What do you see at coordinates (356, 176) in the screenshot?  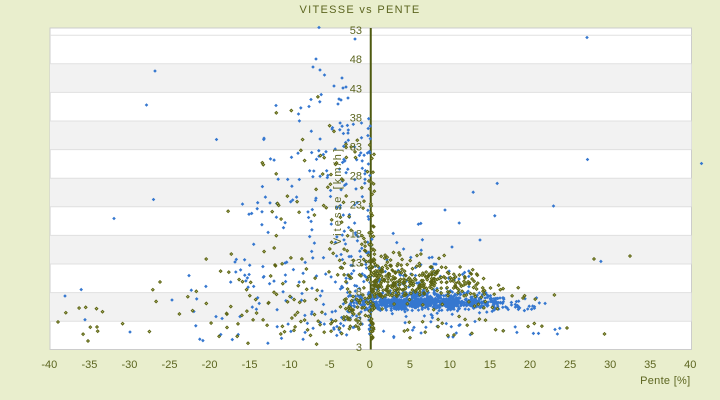 I see `svg-text: 28` at bounding box center [356, 176].